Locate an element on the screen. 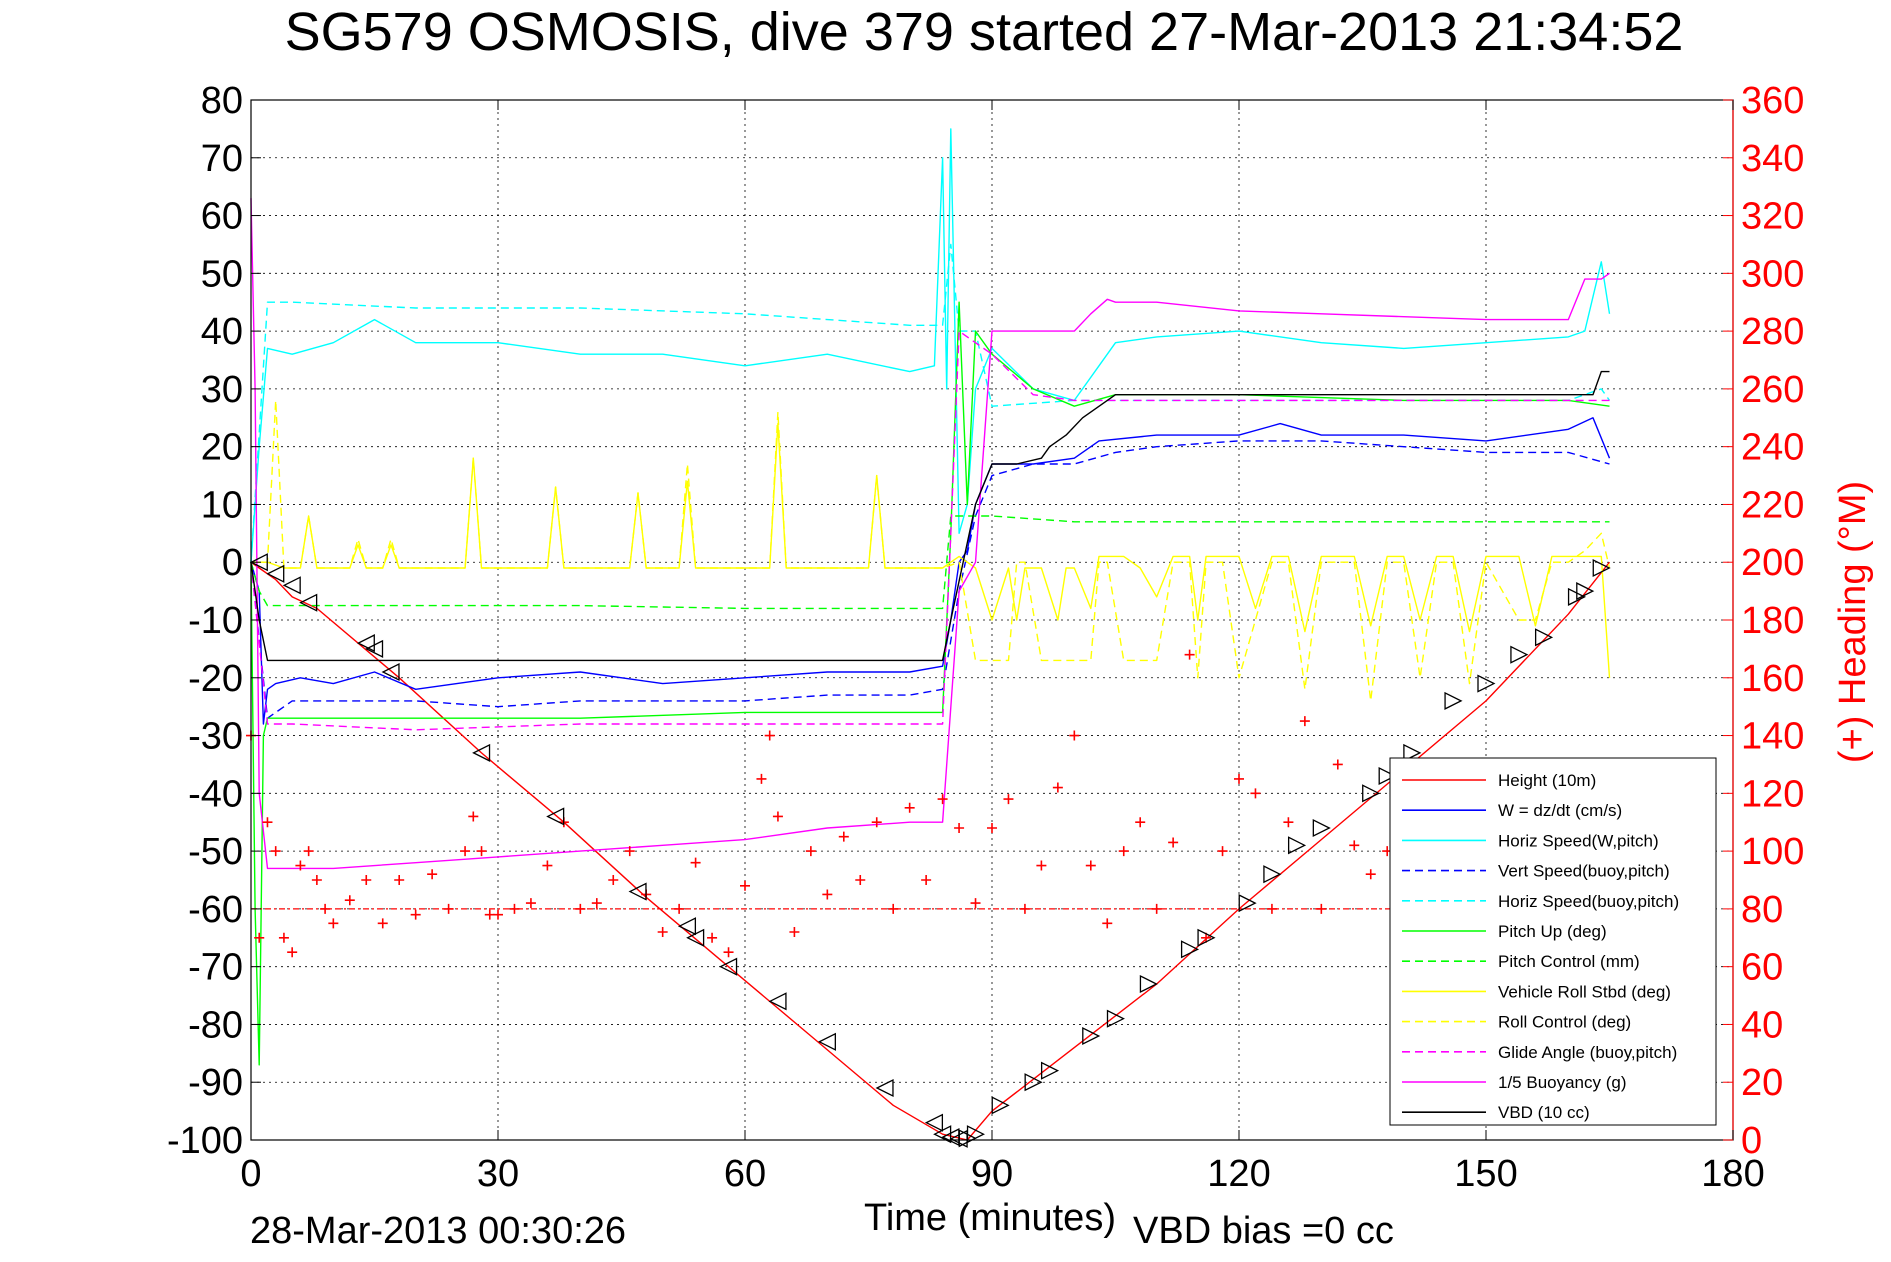 This screenshot has width=1891, height=1262. legend-label-1: W = dz/dt (cm/s) is located at coordinates (1560, 810).